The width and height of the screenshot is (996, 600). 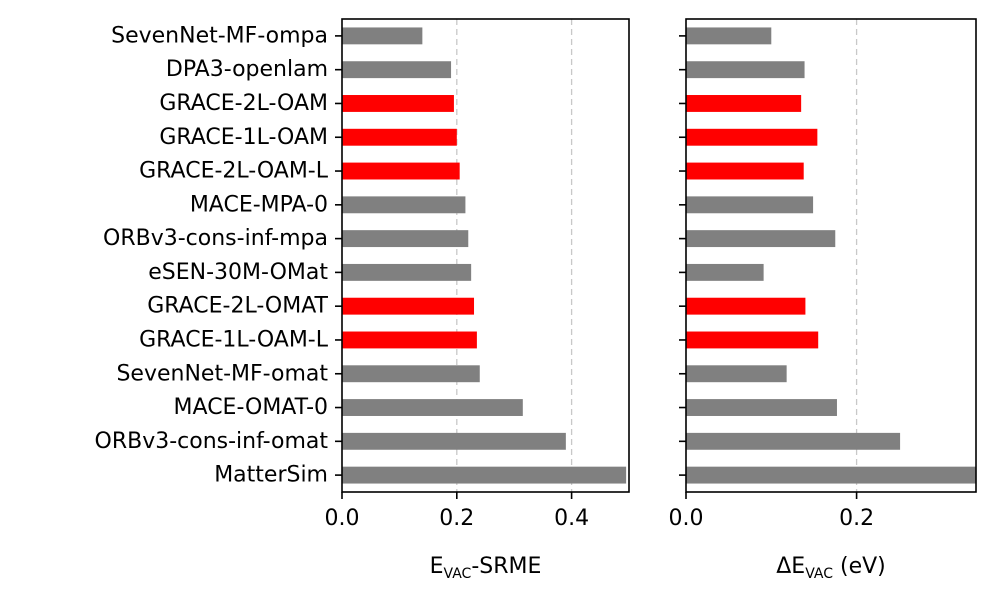 What do you see at coordinates (237, 306) in the screenshot?
I see `category-label: GRACE-2L-OMAT` at bounding box center [237, 306].